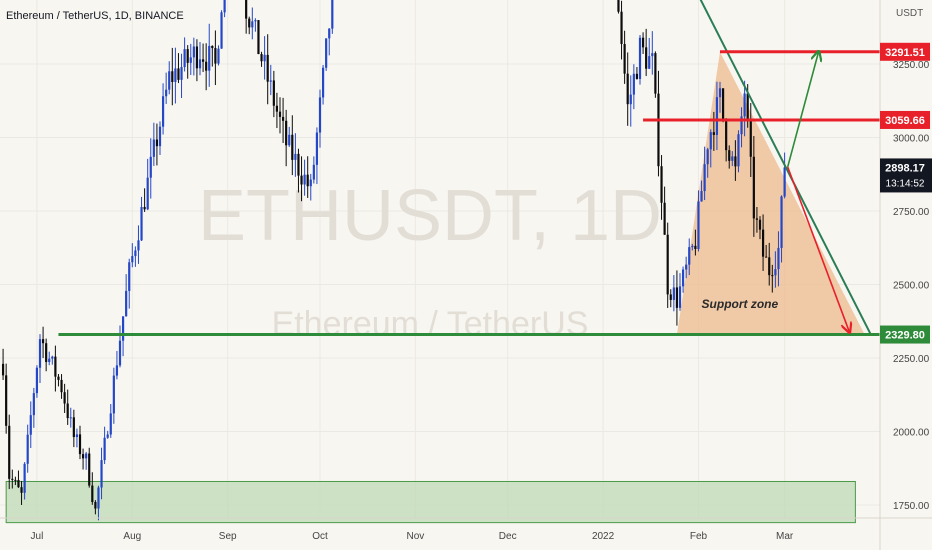  Describe the element at coordinates (905, 168) in the screenshot. I see `last-price-value: 2898.17` at that location.